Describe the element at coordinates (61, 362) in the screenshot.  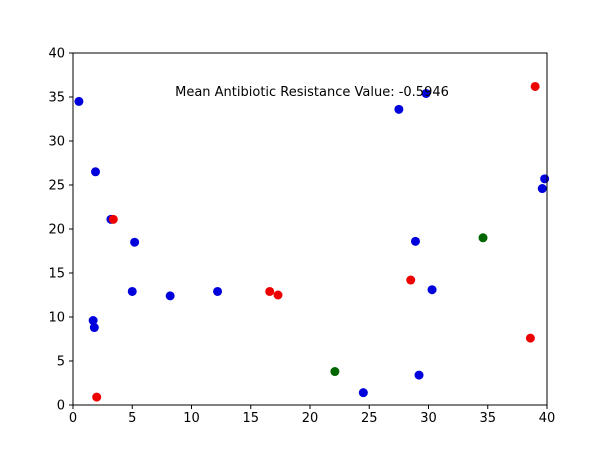
I see `y-tick-label-1: 5` at that location.